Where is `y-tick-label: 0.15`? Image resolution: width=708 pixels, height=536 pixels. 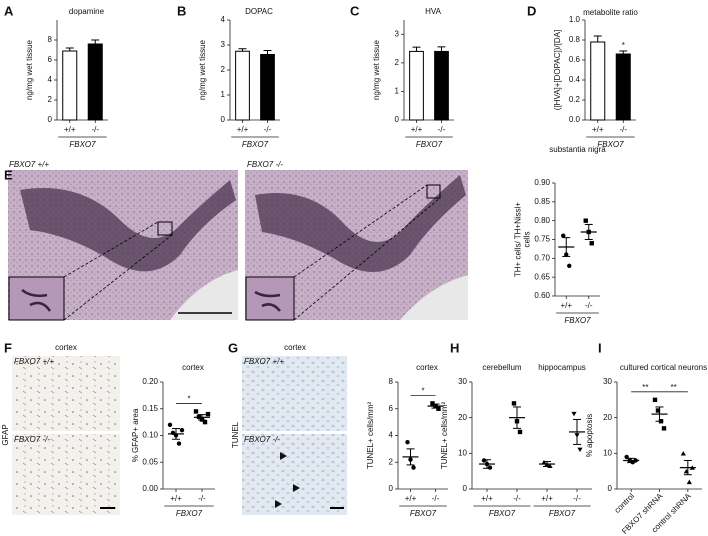 y-tick-label: 0.15 is located at coordinates (150, 408).